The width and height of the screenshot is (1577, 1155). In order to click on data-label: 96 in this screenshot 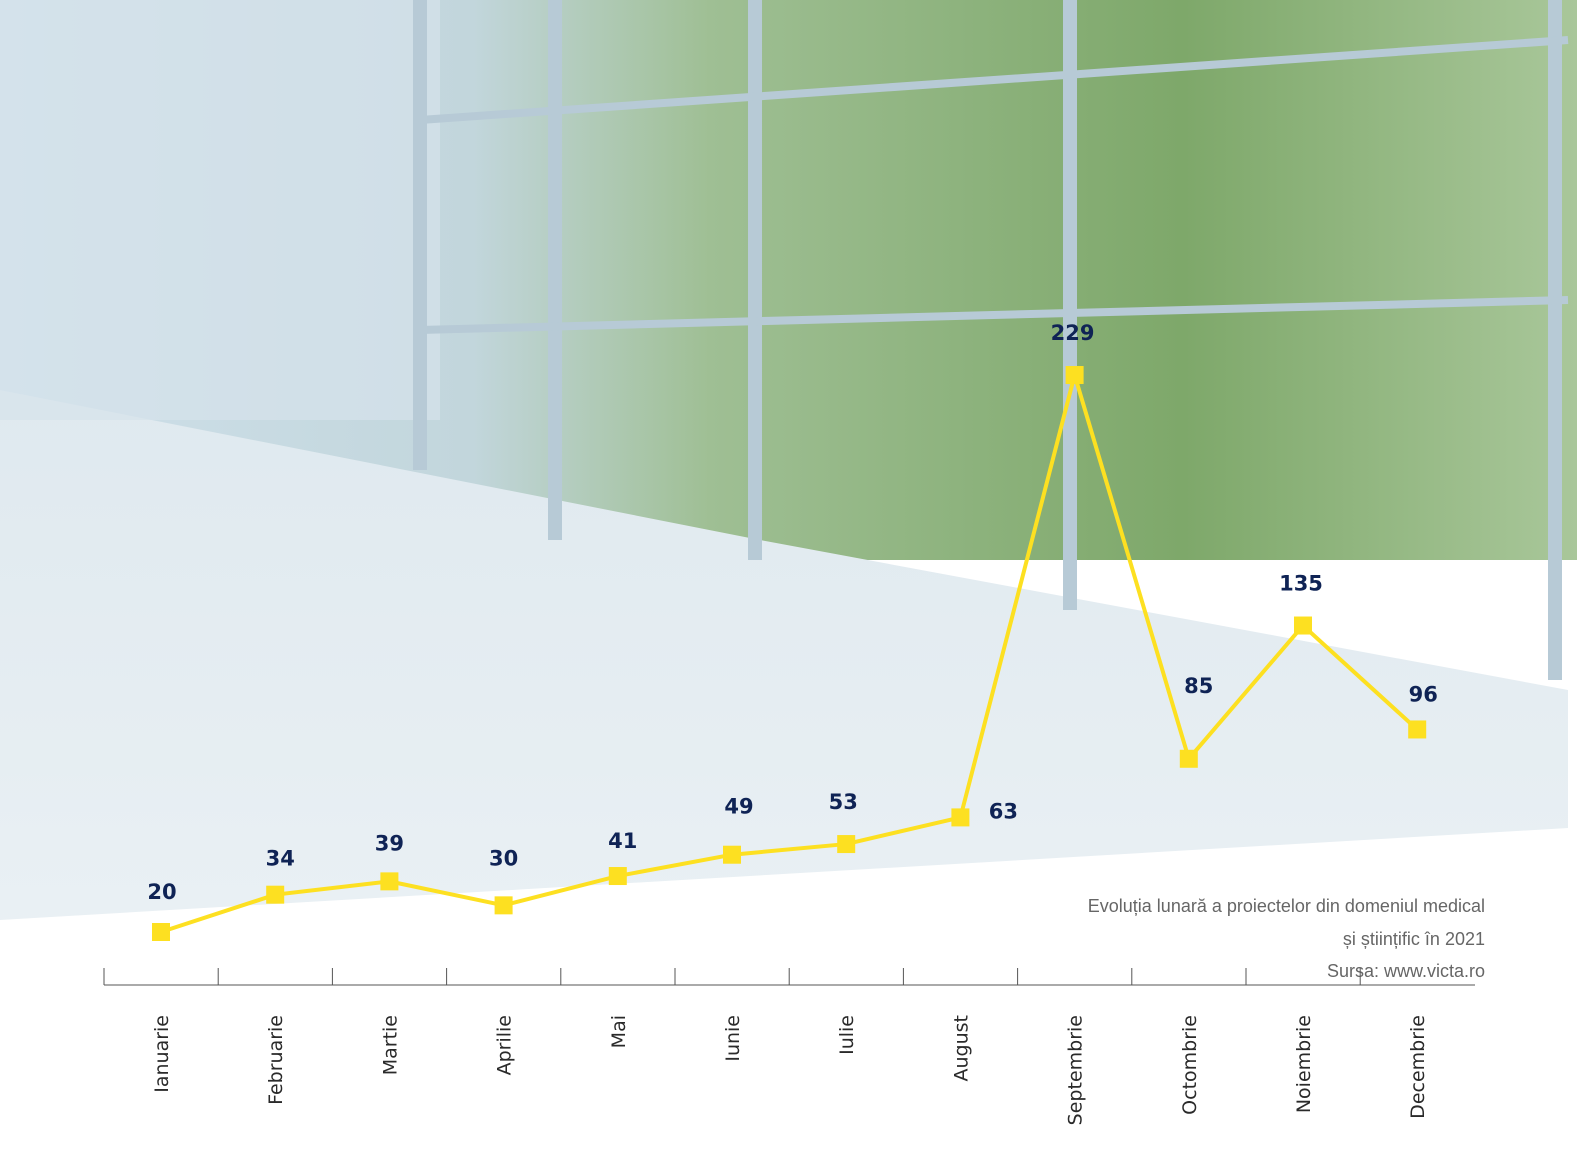, I will do `click(1423, 694)`.